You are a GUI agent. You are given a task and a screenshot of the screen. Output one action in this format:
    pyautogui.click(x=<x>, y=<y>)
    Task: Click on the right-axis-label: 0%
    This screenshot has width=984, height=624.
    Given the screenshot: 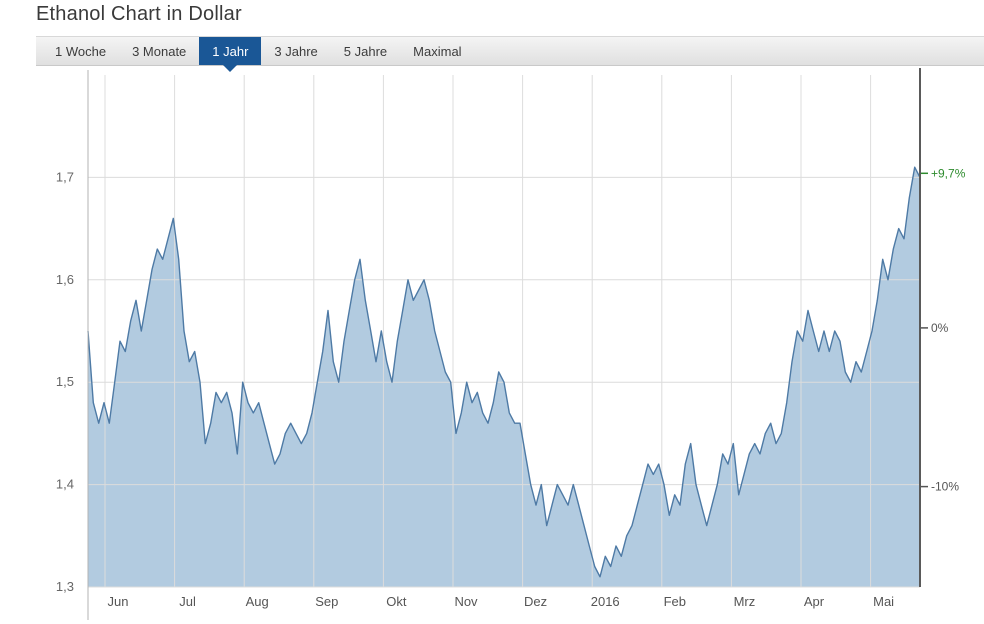 What is the action you would take?
    pyautogui.click(x=940, y=328)
    